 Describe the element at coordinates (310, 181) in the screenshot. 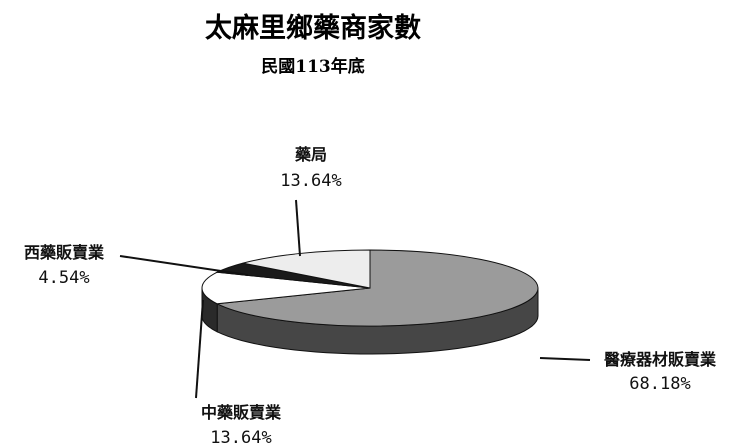

I see `slice-value-pharmacy: 13.64%` at that location.